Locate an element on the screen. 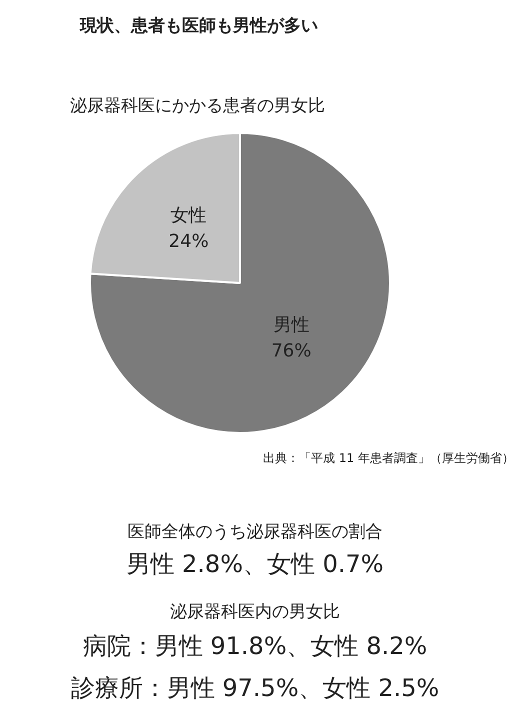 This screenshot has height=722, width=532. chart-title: 現状、患者も医師も男性が多い is located at coordinates (199, 26).